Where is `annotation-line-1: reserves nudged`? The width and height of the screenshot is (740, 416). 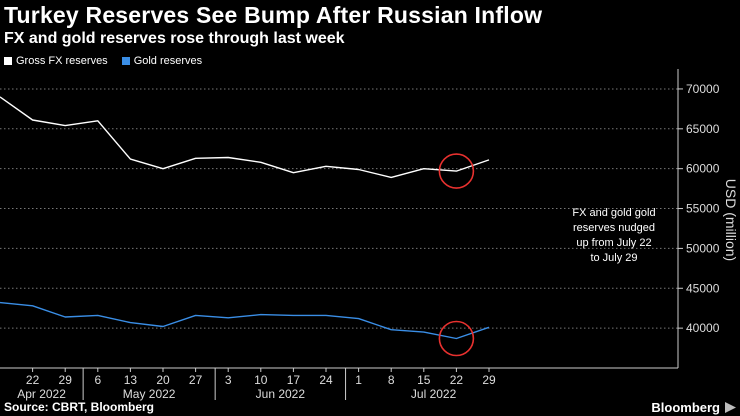
annotation-line-1: reserves nudged is located at coordinates (614, 228).